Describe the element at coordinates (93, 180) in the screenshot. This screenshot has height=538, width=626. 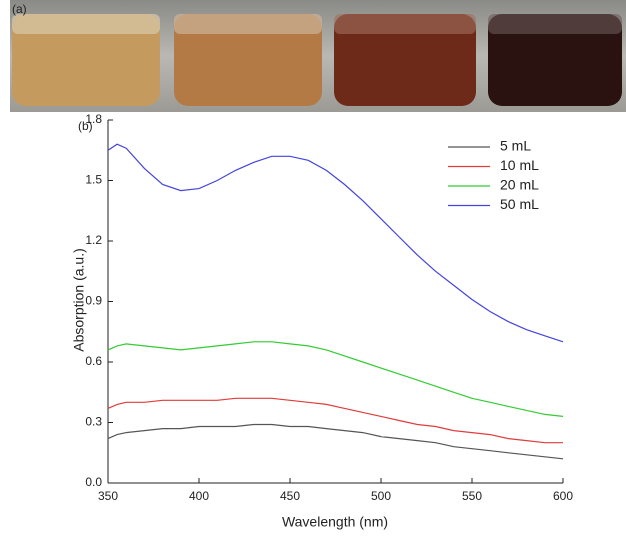
I see `y-tick-label: 1.5` at that location.